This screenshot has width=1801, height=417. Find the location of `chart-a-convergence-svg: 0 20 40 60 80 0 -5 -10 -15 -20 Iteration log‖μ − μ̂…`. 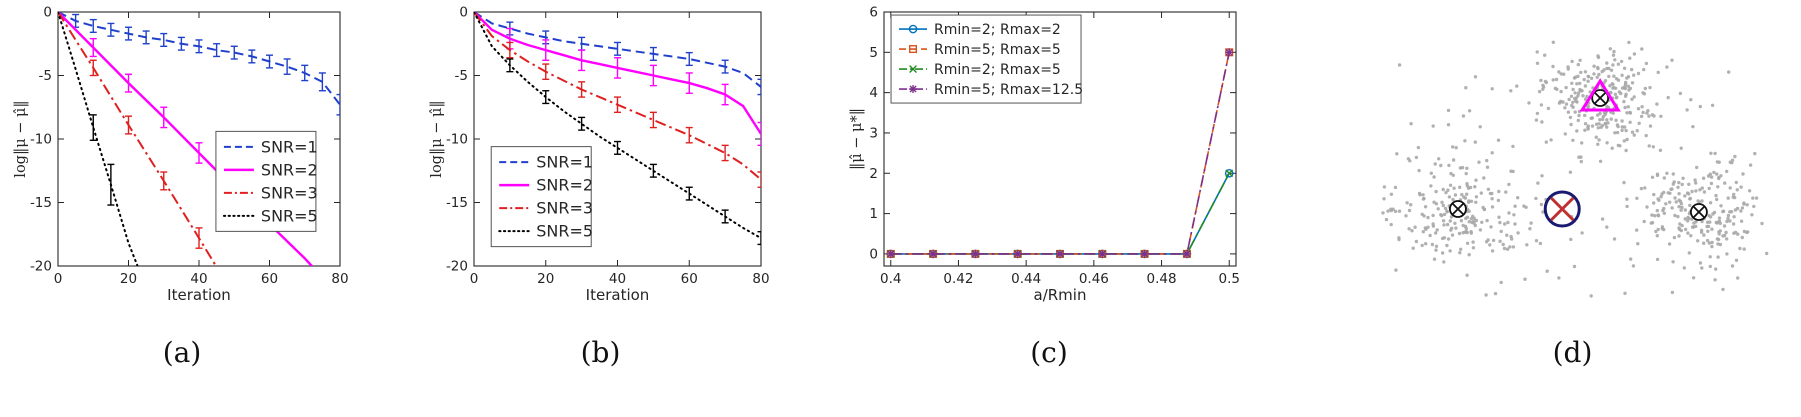

chart-a-convergence-svg: 0 20 40 60 80 0 -5 -10 -15 -20 Iteration log‖μ − μ̂… is located at coordinates (181, 155).